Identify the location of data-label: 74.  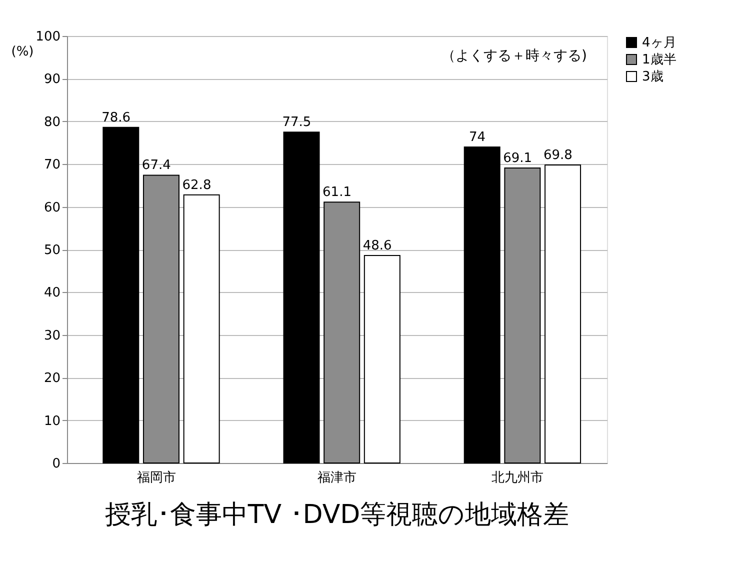
(477, 138).